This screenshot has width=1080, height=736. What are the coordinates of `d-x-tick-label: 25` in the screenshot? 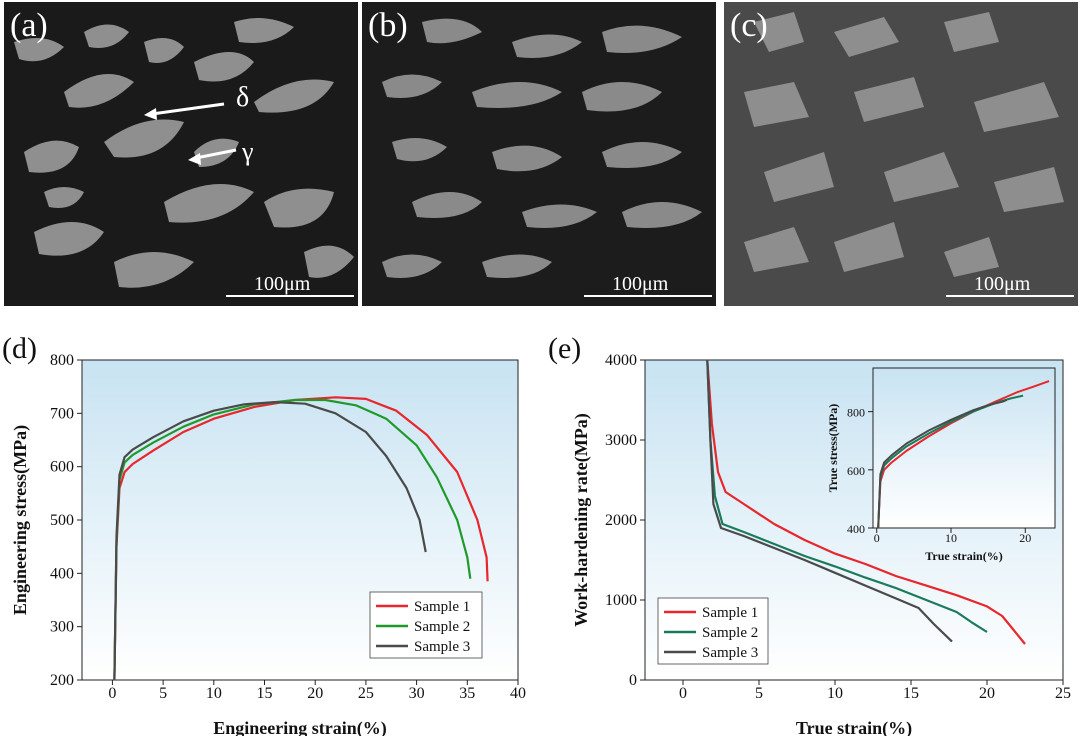 It's located at (366, 693).